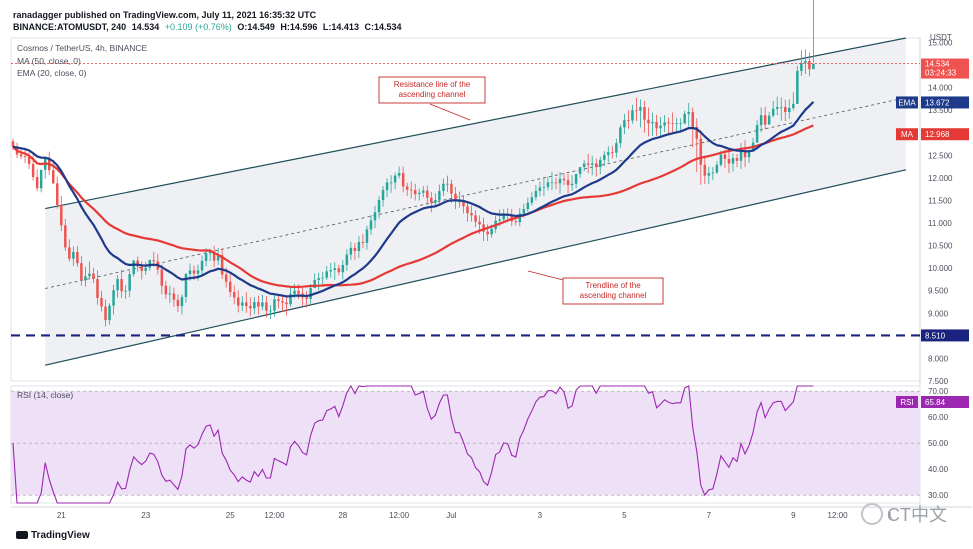 This screenshot has width=973, height=549. Describe the element at coordinates (938, 469) in the screenshot. I see `rsi-tick-label: 40.00` at that location.